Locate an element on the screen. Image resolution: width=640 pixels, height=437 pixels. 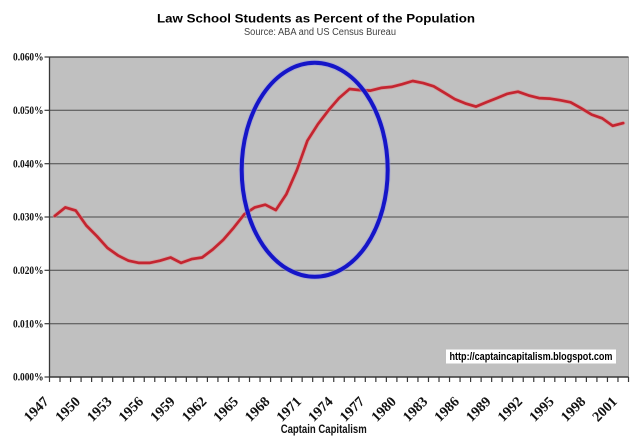
svg-text:http://captaincapitalism.blogs: http://captaincapitalism.blogspot.com is located at coordinates (531, 357).